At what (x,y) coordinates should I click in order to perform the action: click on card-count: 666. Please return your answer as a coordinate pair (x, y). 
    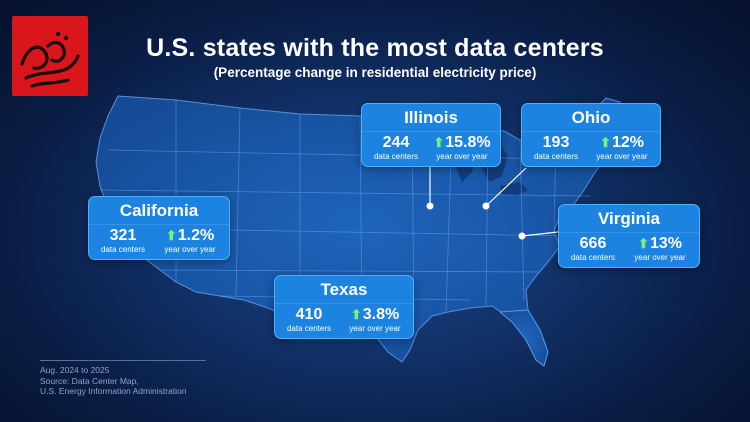
    Looking at the image, I should click on (593, 243).